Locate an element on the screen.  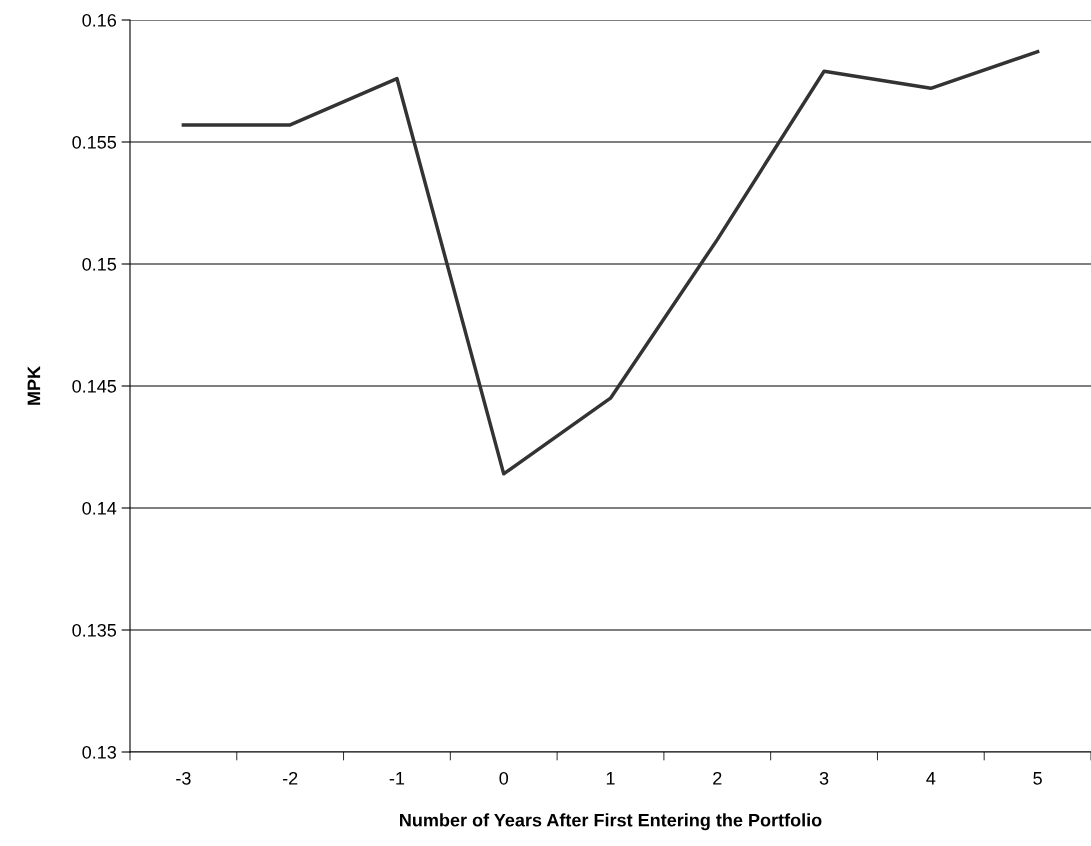
x-tick-label: 1 is located at coordinates (610, 778).